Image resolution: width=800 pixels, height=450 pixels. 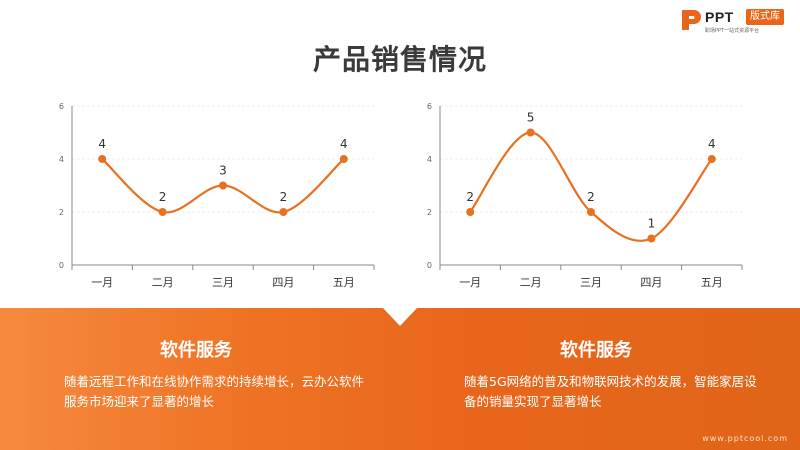 What do you see at coordinates (732, 31) in the screenshot?
I see `logo-tagline: 职场PPT一站式资源平台` at bounding box center [732, 31].